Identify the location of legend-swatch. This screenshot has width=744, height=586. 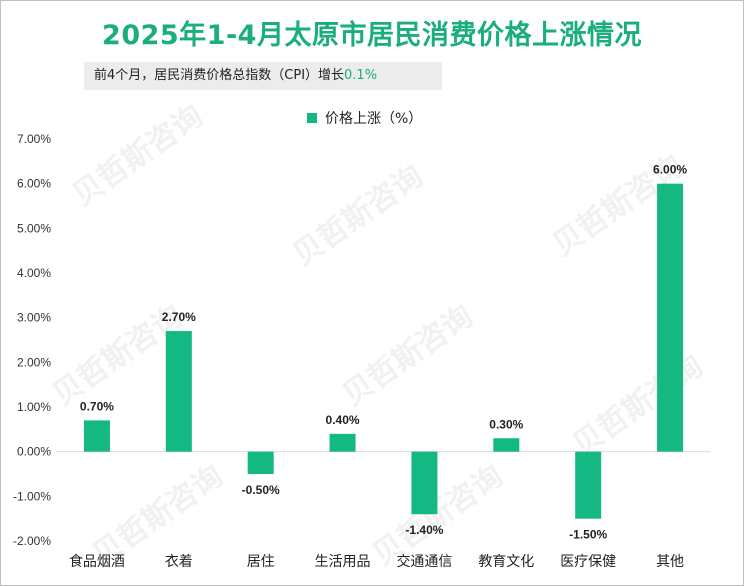
(312, 118).